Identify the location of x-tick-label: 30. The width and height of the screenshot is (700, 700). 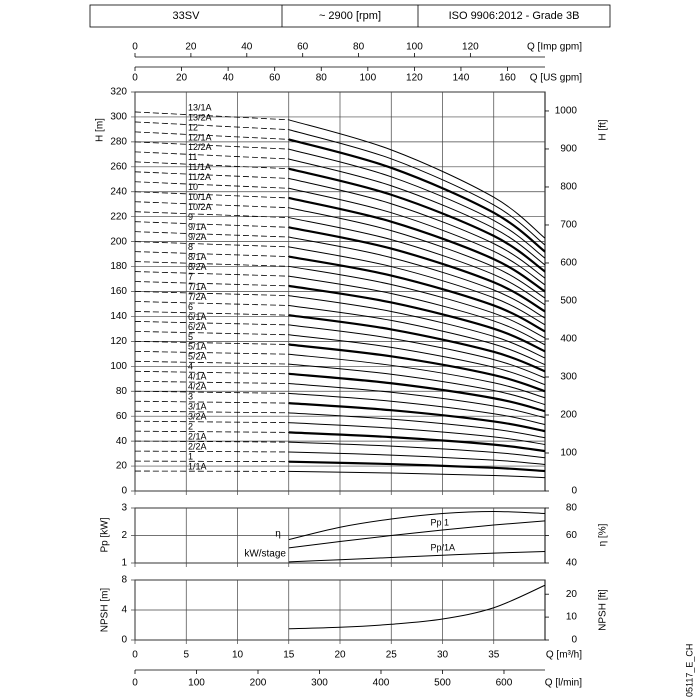
(443, 655).